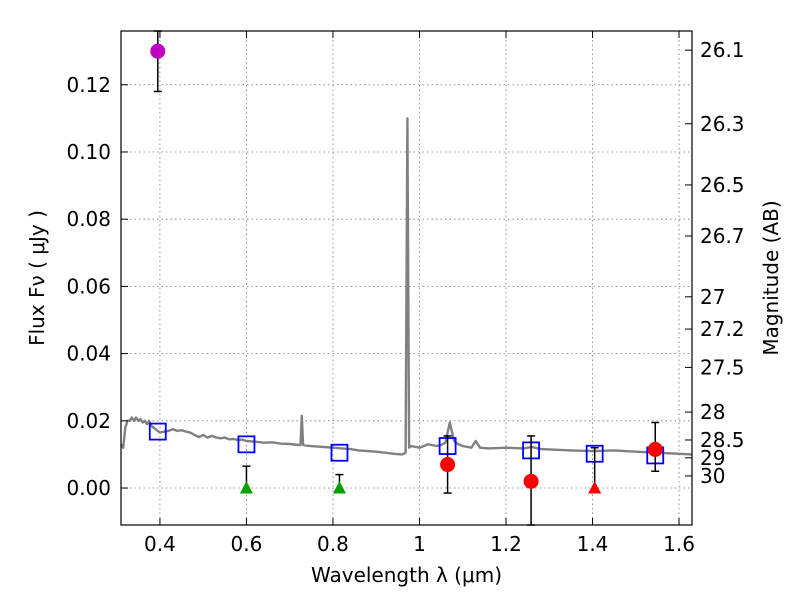 This screenshot has height=600, width=800. I want to click on right-tick-label: 27.5, so click(722, 367).